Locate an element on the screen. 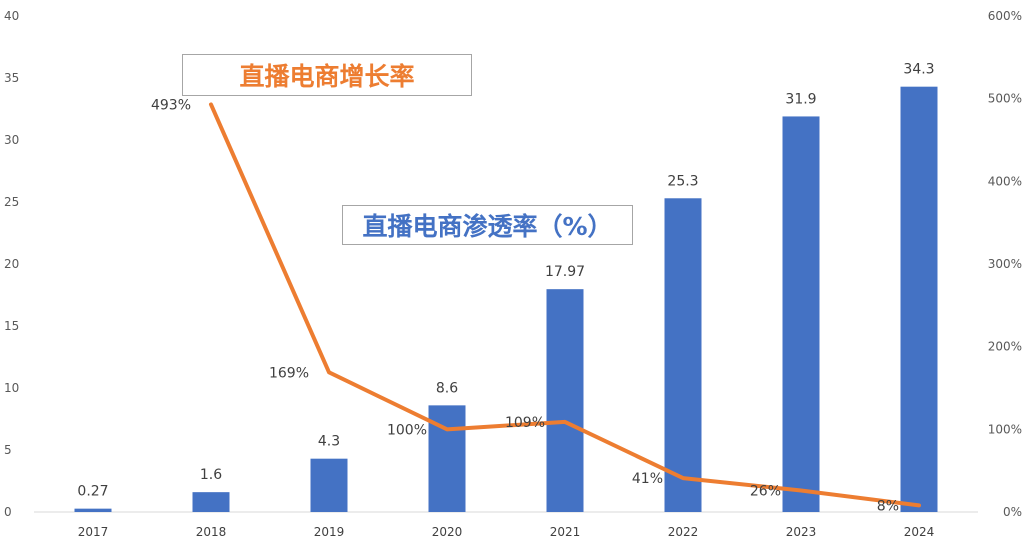 This screenshot has height=549, width=1032. bar-data-label: 1.6 is located at coordinates (211, 475).